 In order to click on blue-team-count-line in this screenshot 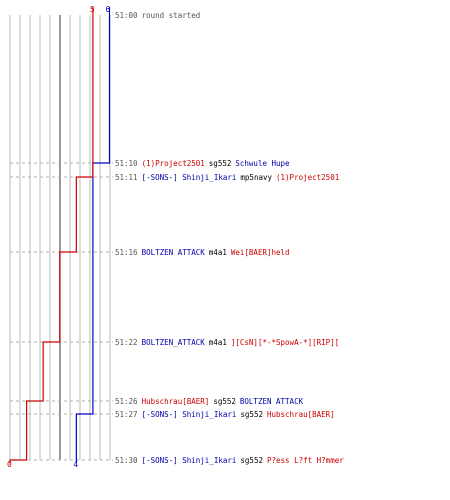, I will do `click(93, 235)`.